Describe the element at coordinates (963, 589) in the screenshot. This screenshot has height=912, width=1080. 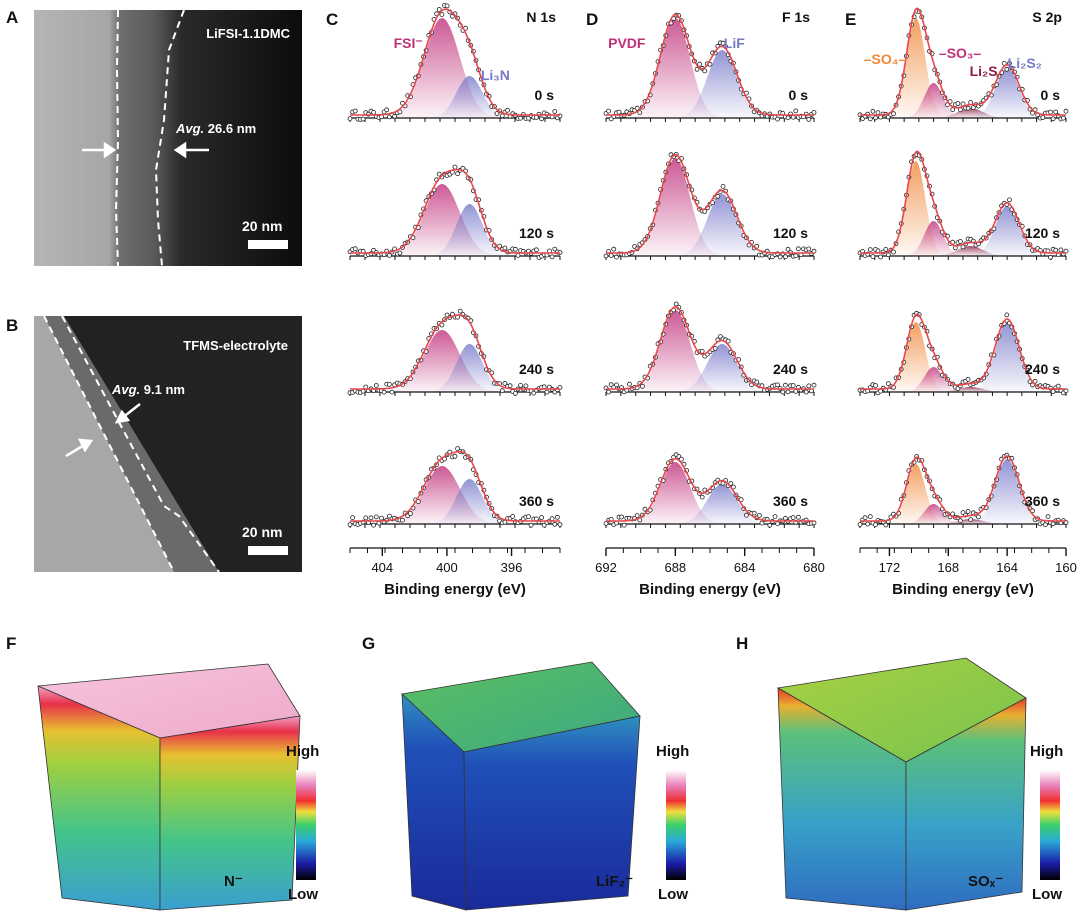
I see `xps-x-label: Binding energy (eV)` at that location.